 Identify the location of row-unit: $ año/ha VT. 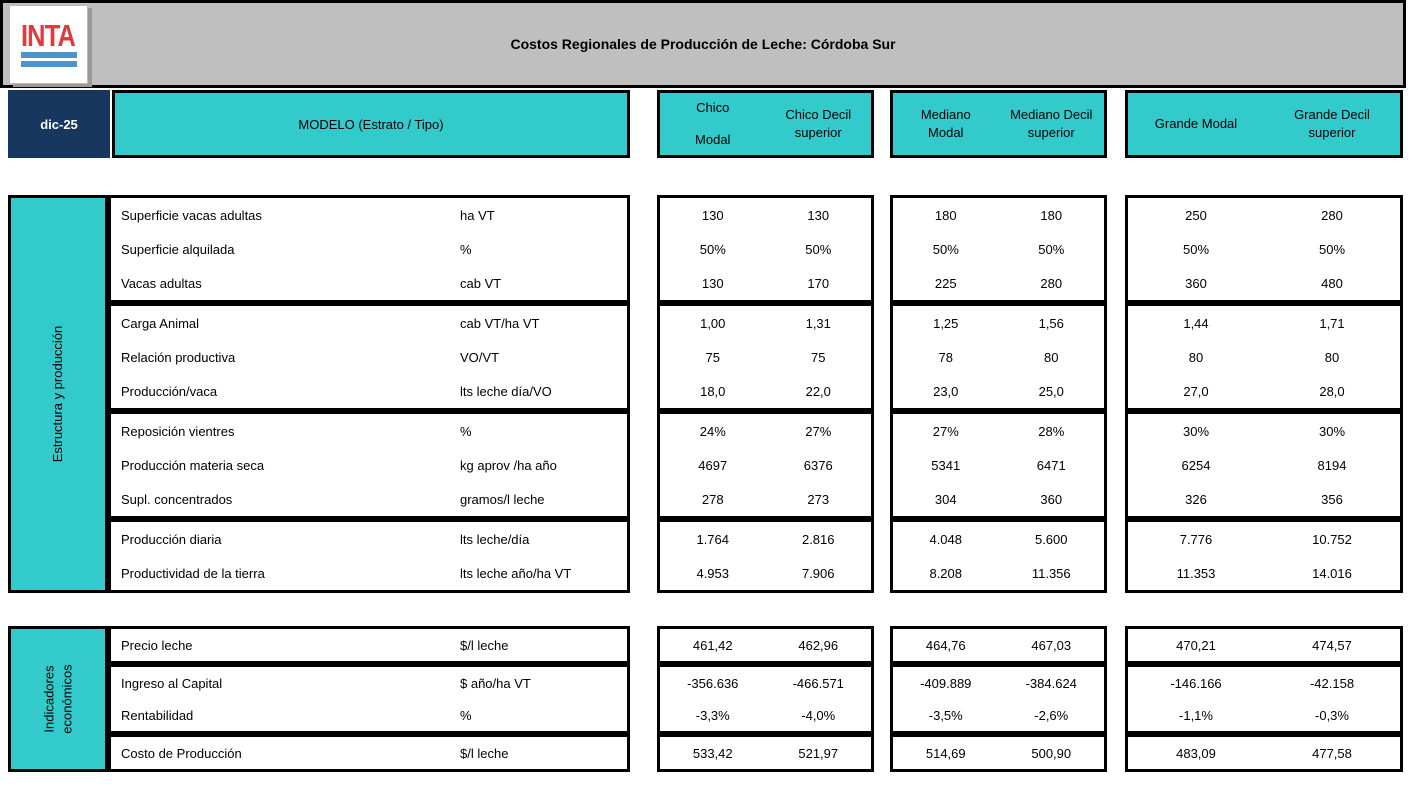
(495, 683).